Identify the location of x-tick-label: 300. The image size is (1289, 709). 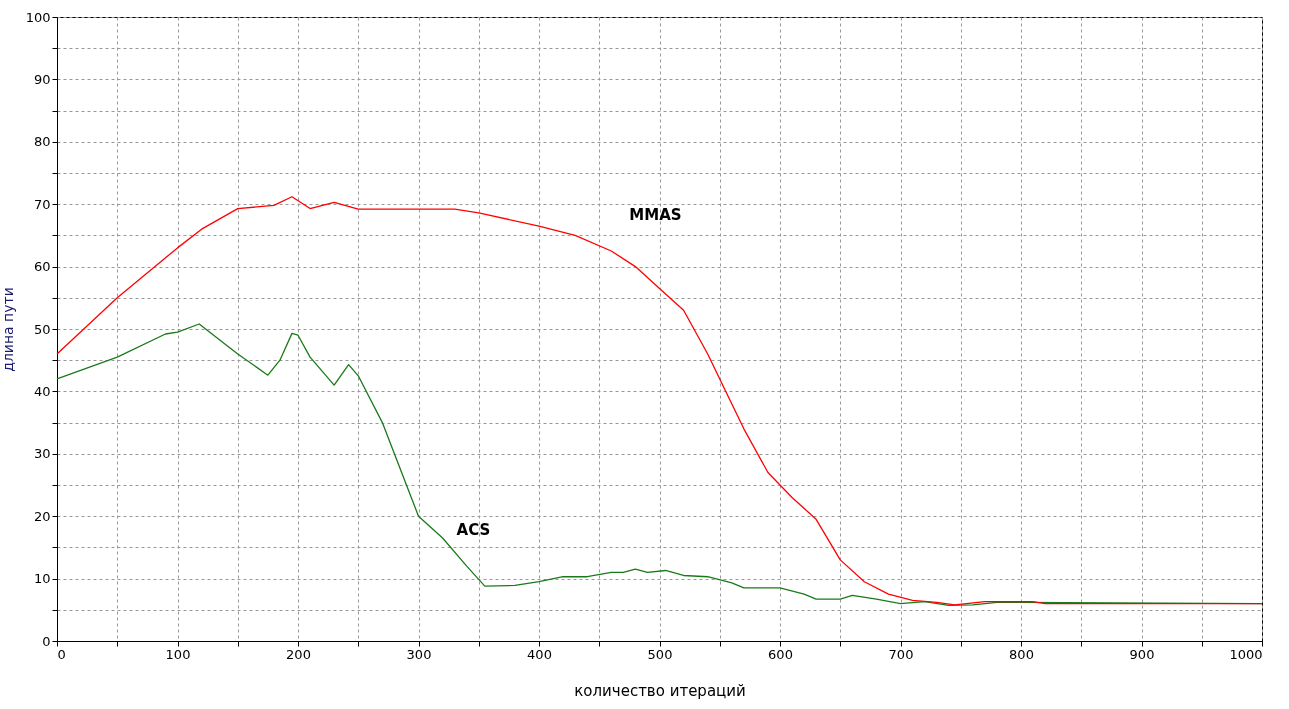
(419, 654).